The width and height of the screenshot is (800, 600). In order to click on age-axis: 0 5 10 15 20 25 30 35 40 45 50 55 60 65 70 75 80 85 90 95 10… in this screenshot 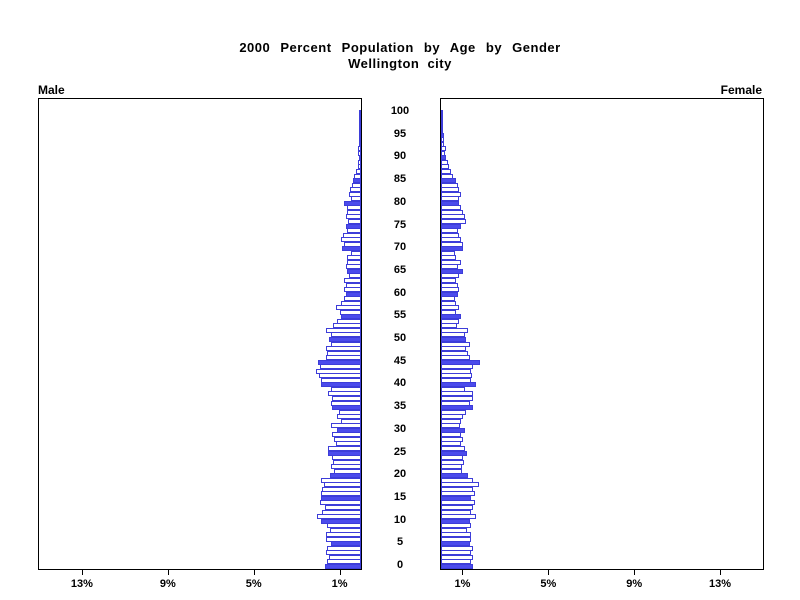, I will do `click(400, 334)`.